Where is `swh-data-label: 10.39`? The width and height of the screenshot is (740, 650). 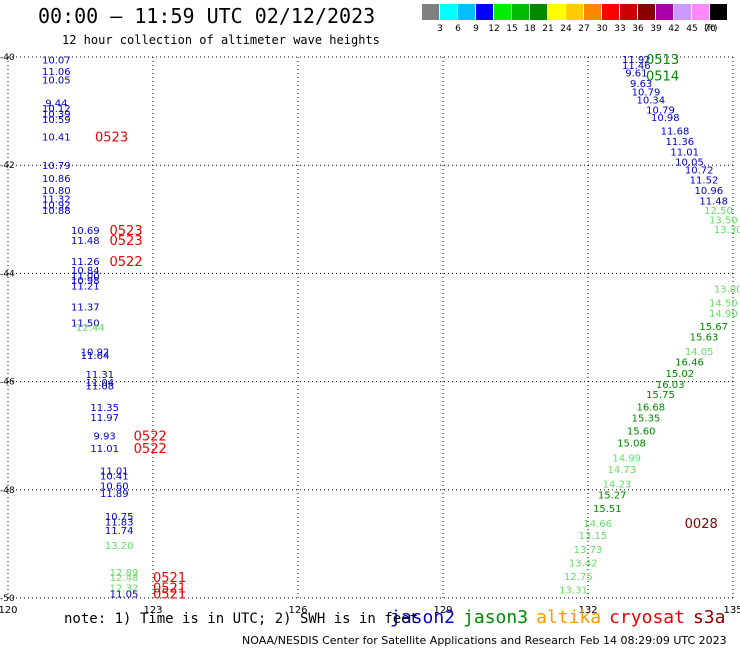 swh-data-label: 10.39 is located at coordinates (56, 114).